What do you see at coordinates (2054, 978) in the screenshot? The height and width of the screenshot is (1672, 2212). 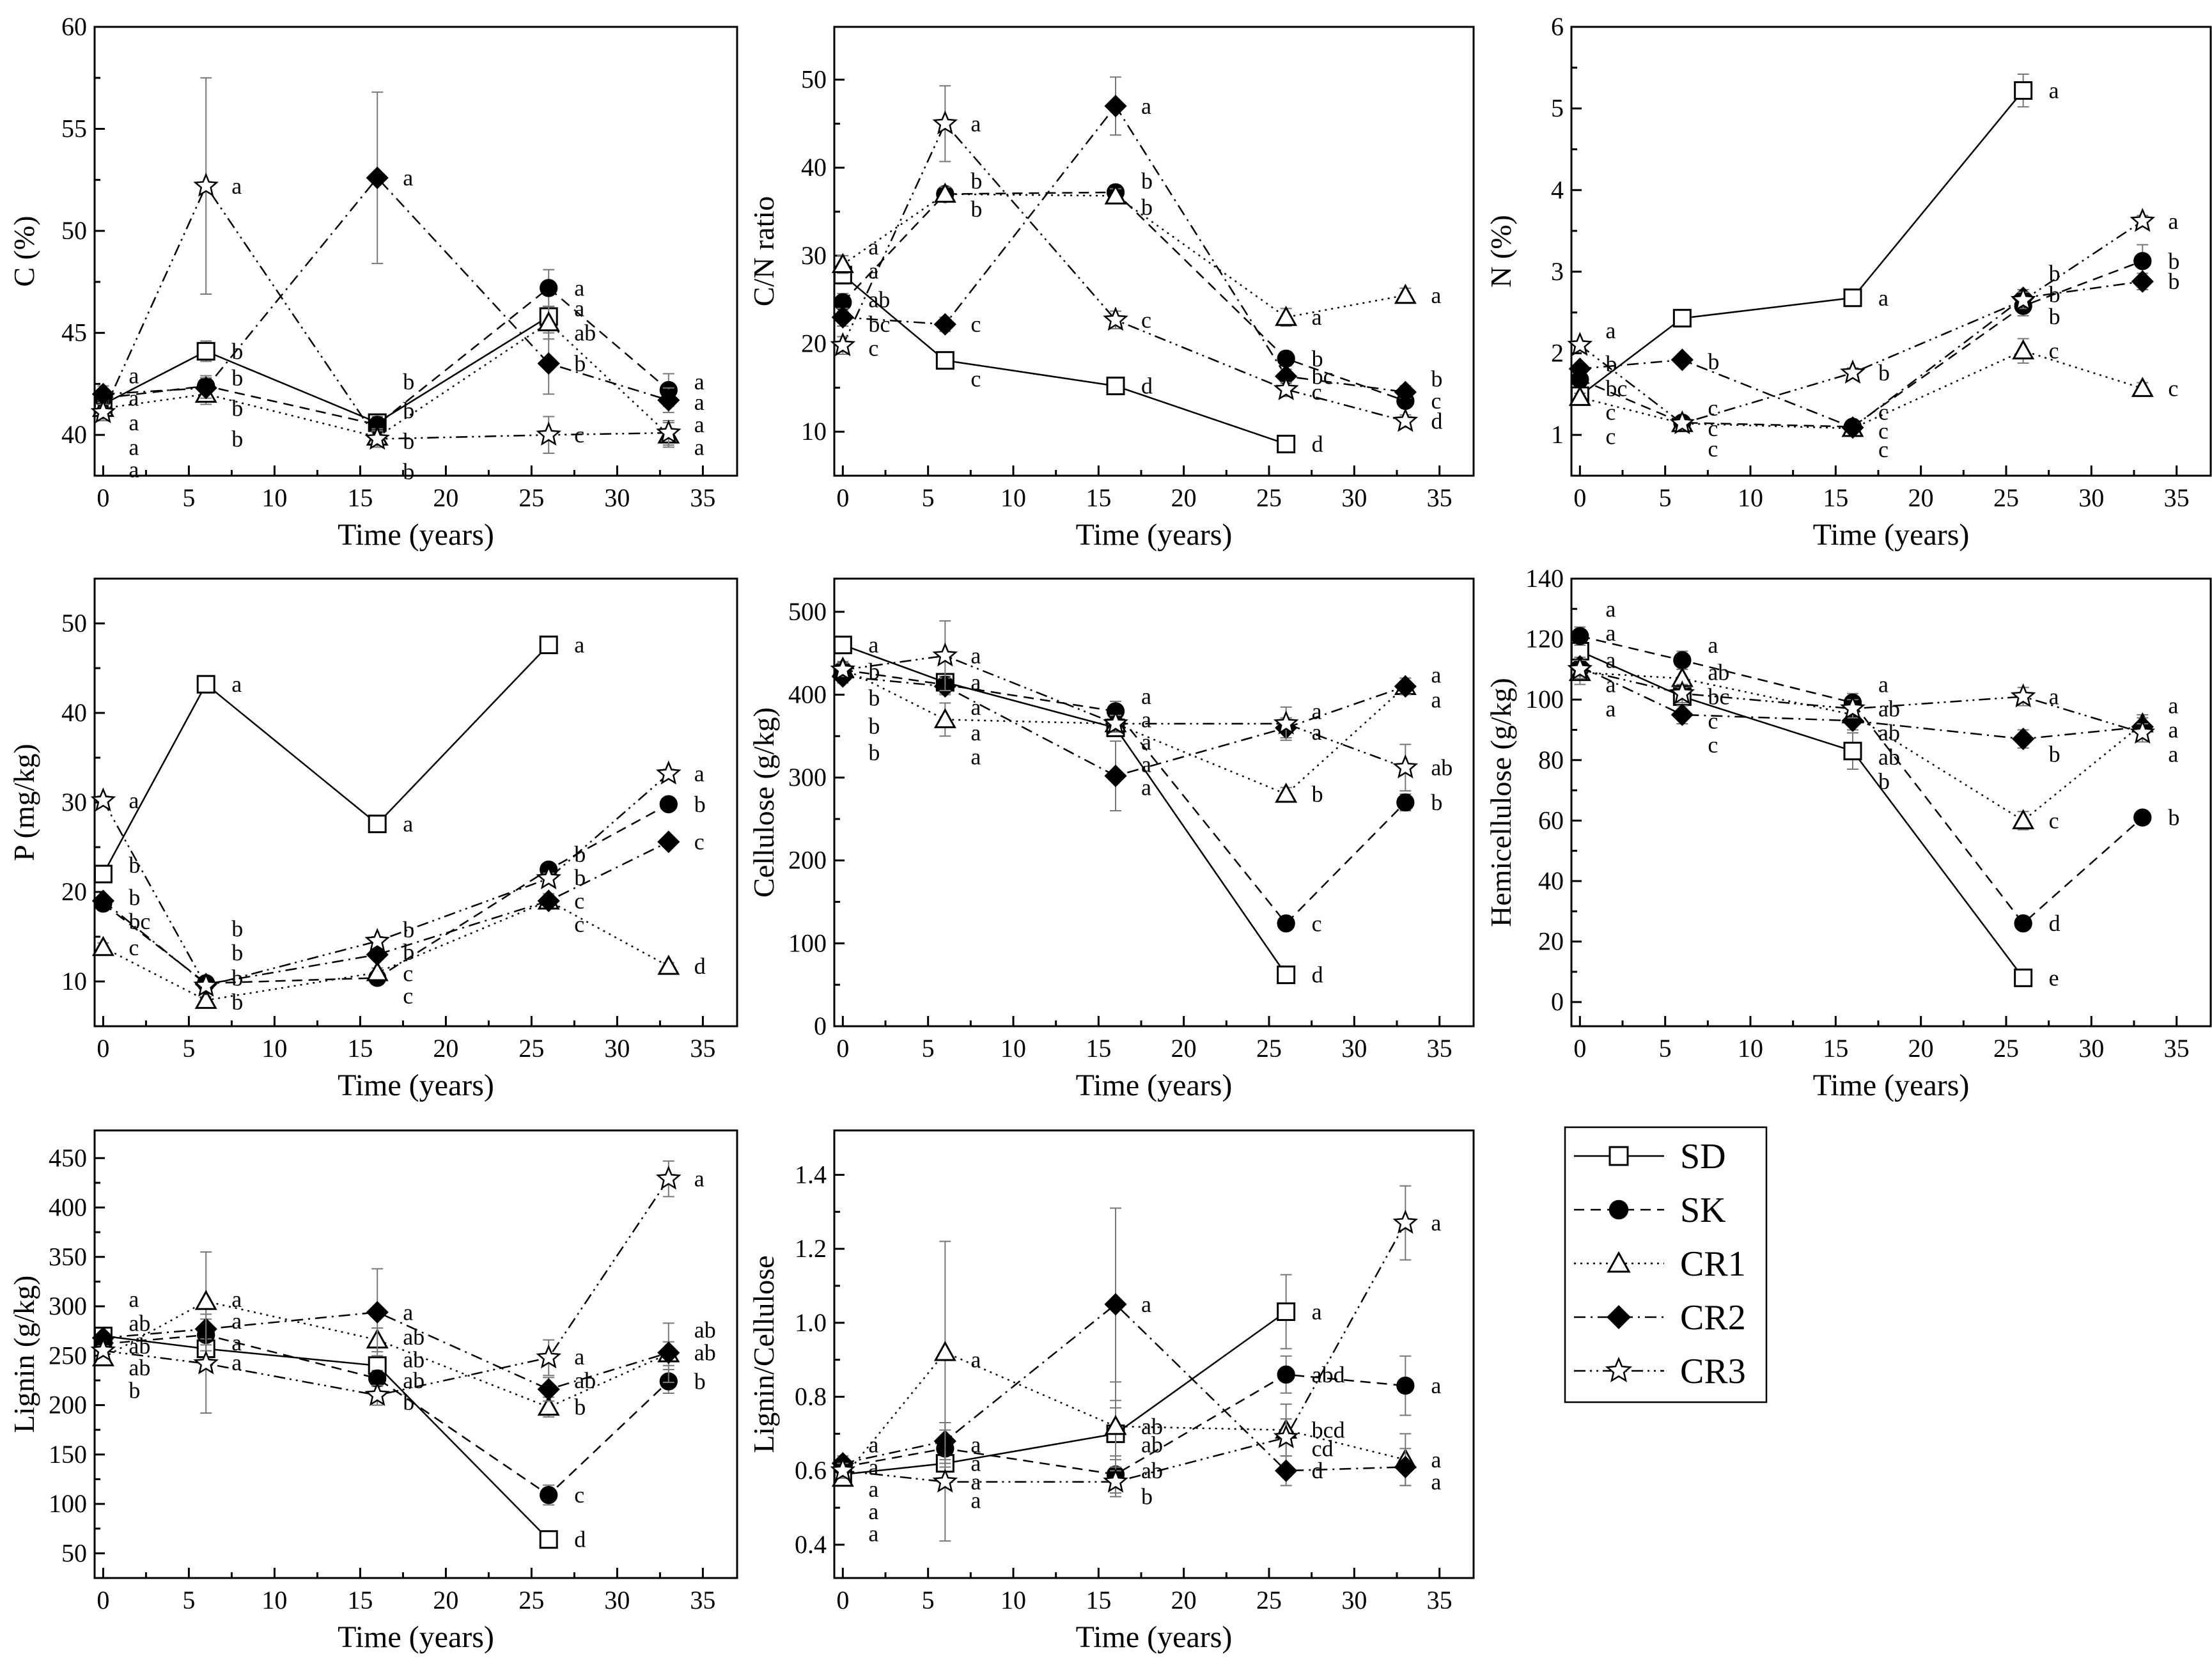 I see `significance-letter: e` at bounding box center [2054, 978].